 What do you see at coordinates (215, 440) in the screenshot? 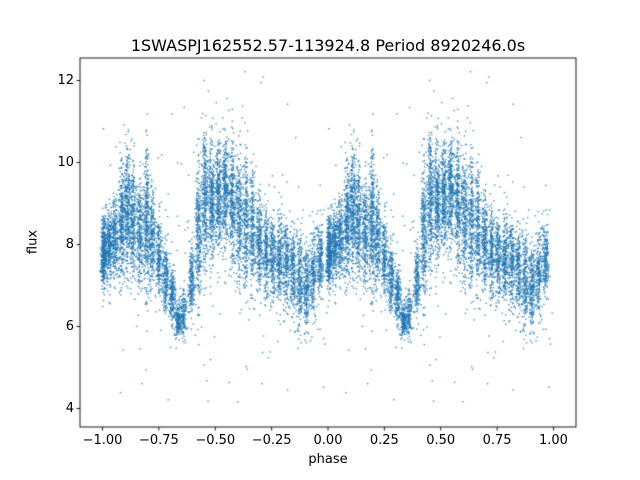
I see `x-tick-label: −0.50` at bounding box center [215, 440].